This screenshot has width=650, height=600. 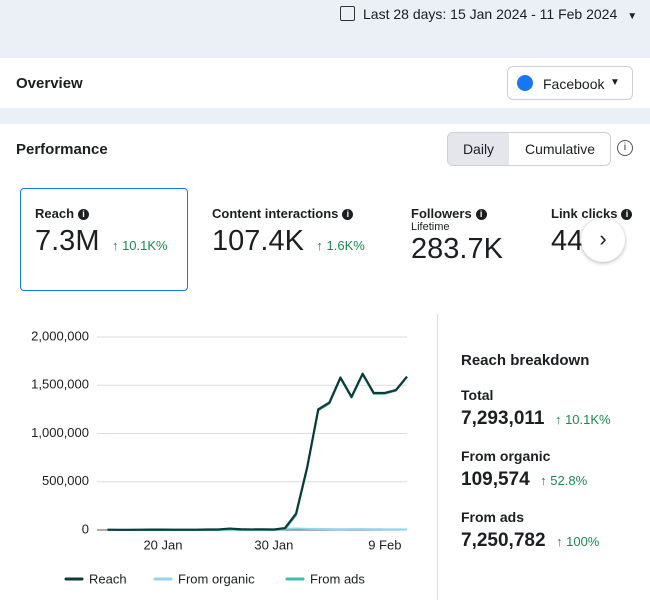 I want to click on platform-dropdown: Facebook ▼, so click(x=570, y=83).